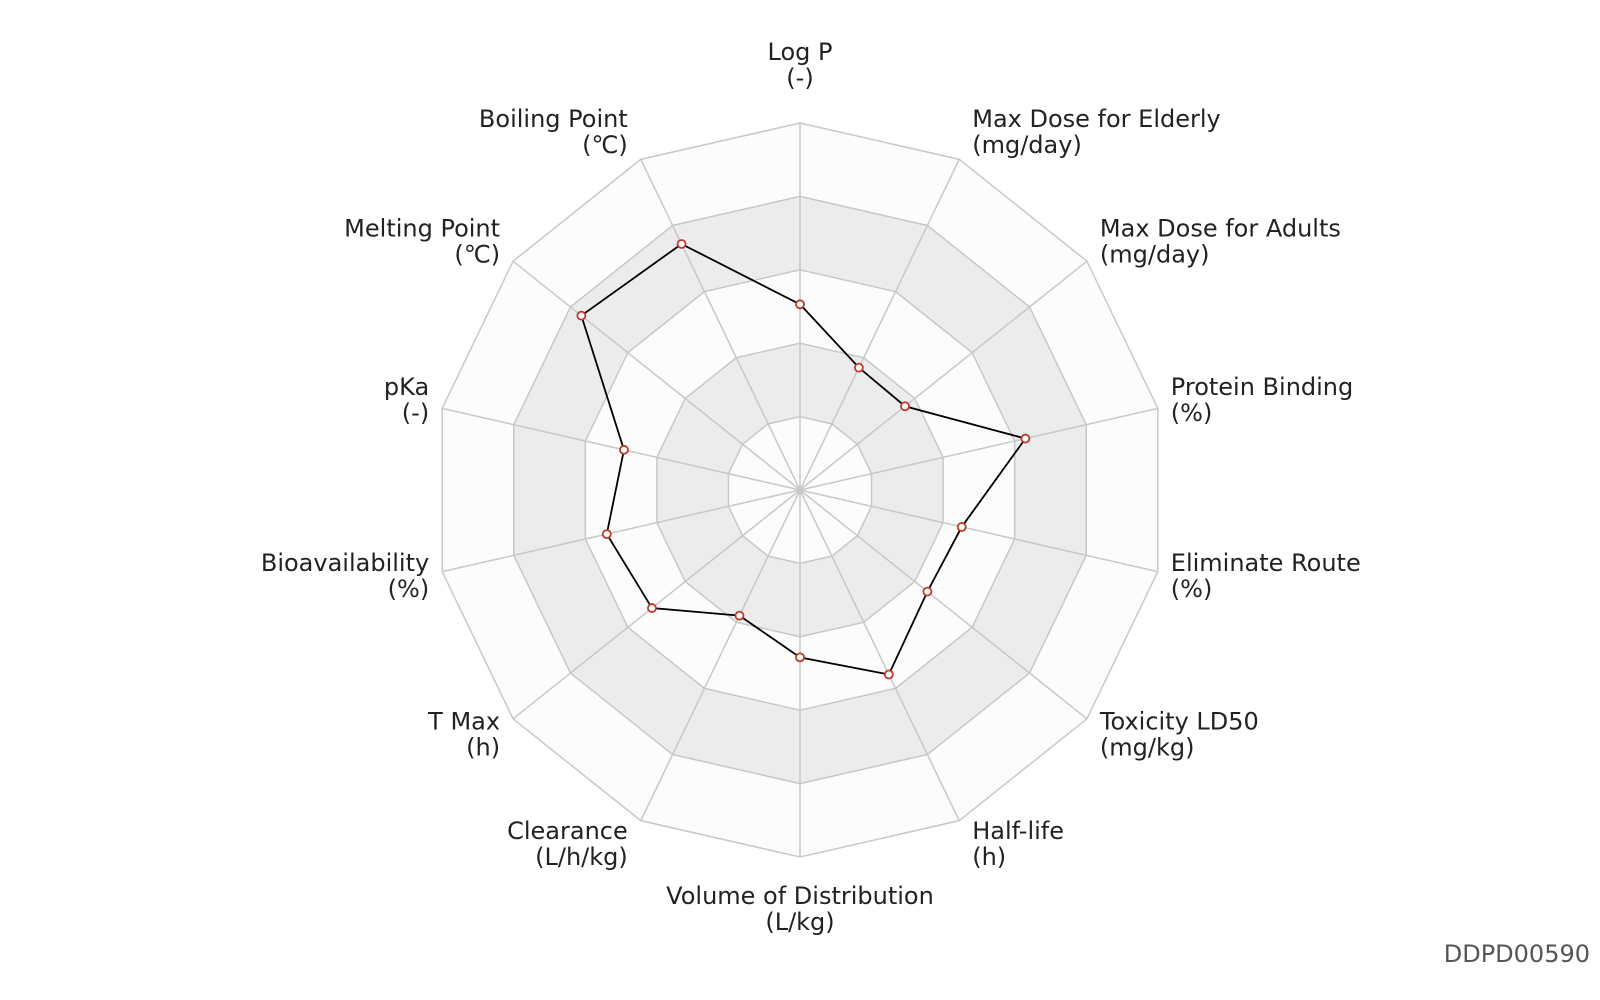 This screenshot has height=1000, width=1600. I want to click on axis-unit: (mg/kg), so click(1147, 747).